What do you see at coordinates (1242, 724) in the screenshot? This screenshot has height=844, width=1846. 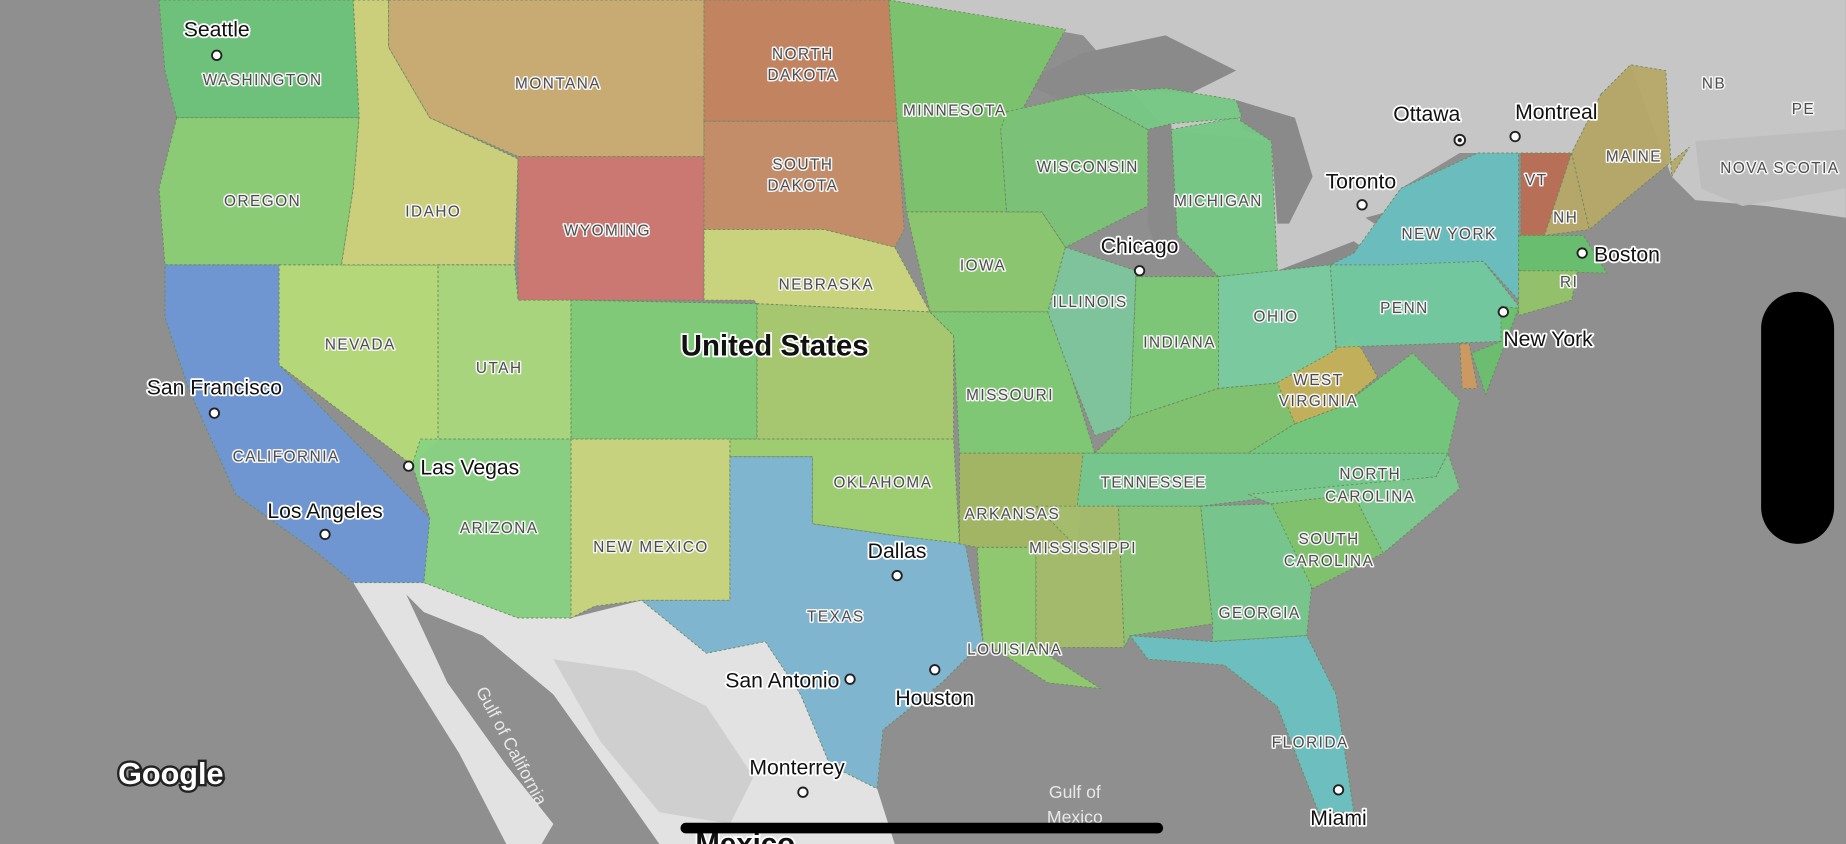 I see `state-florida` at bounding box center [1242, 724].